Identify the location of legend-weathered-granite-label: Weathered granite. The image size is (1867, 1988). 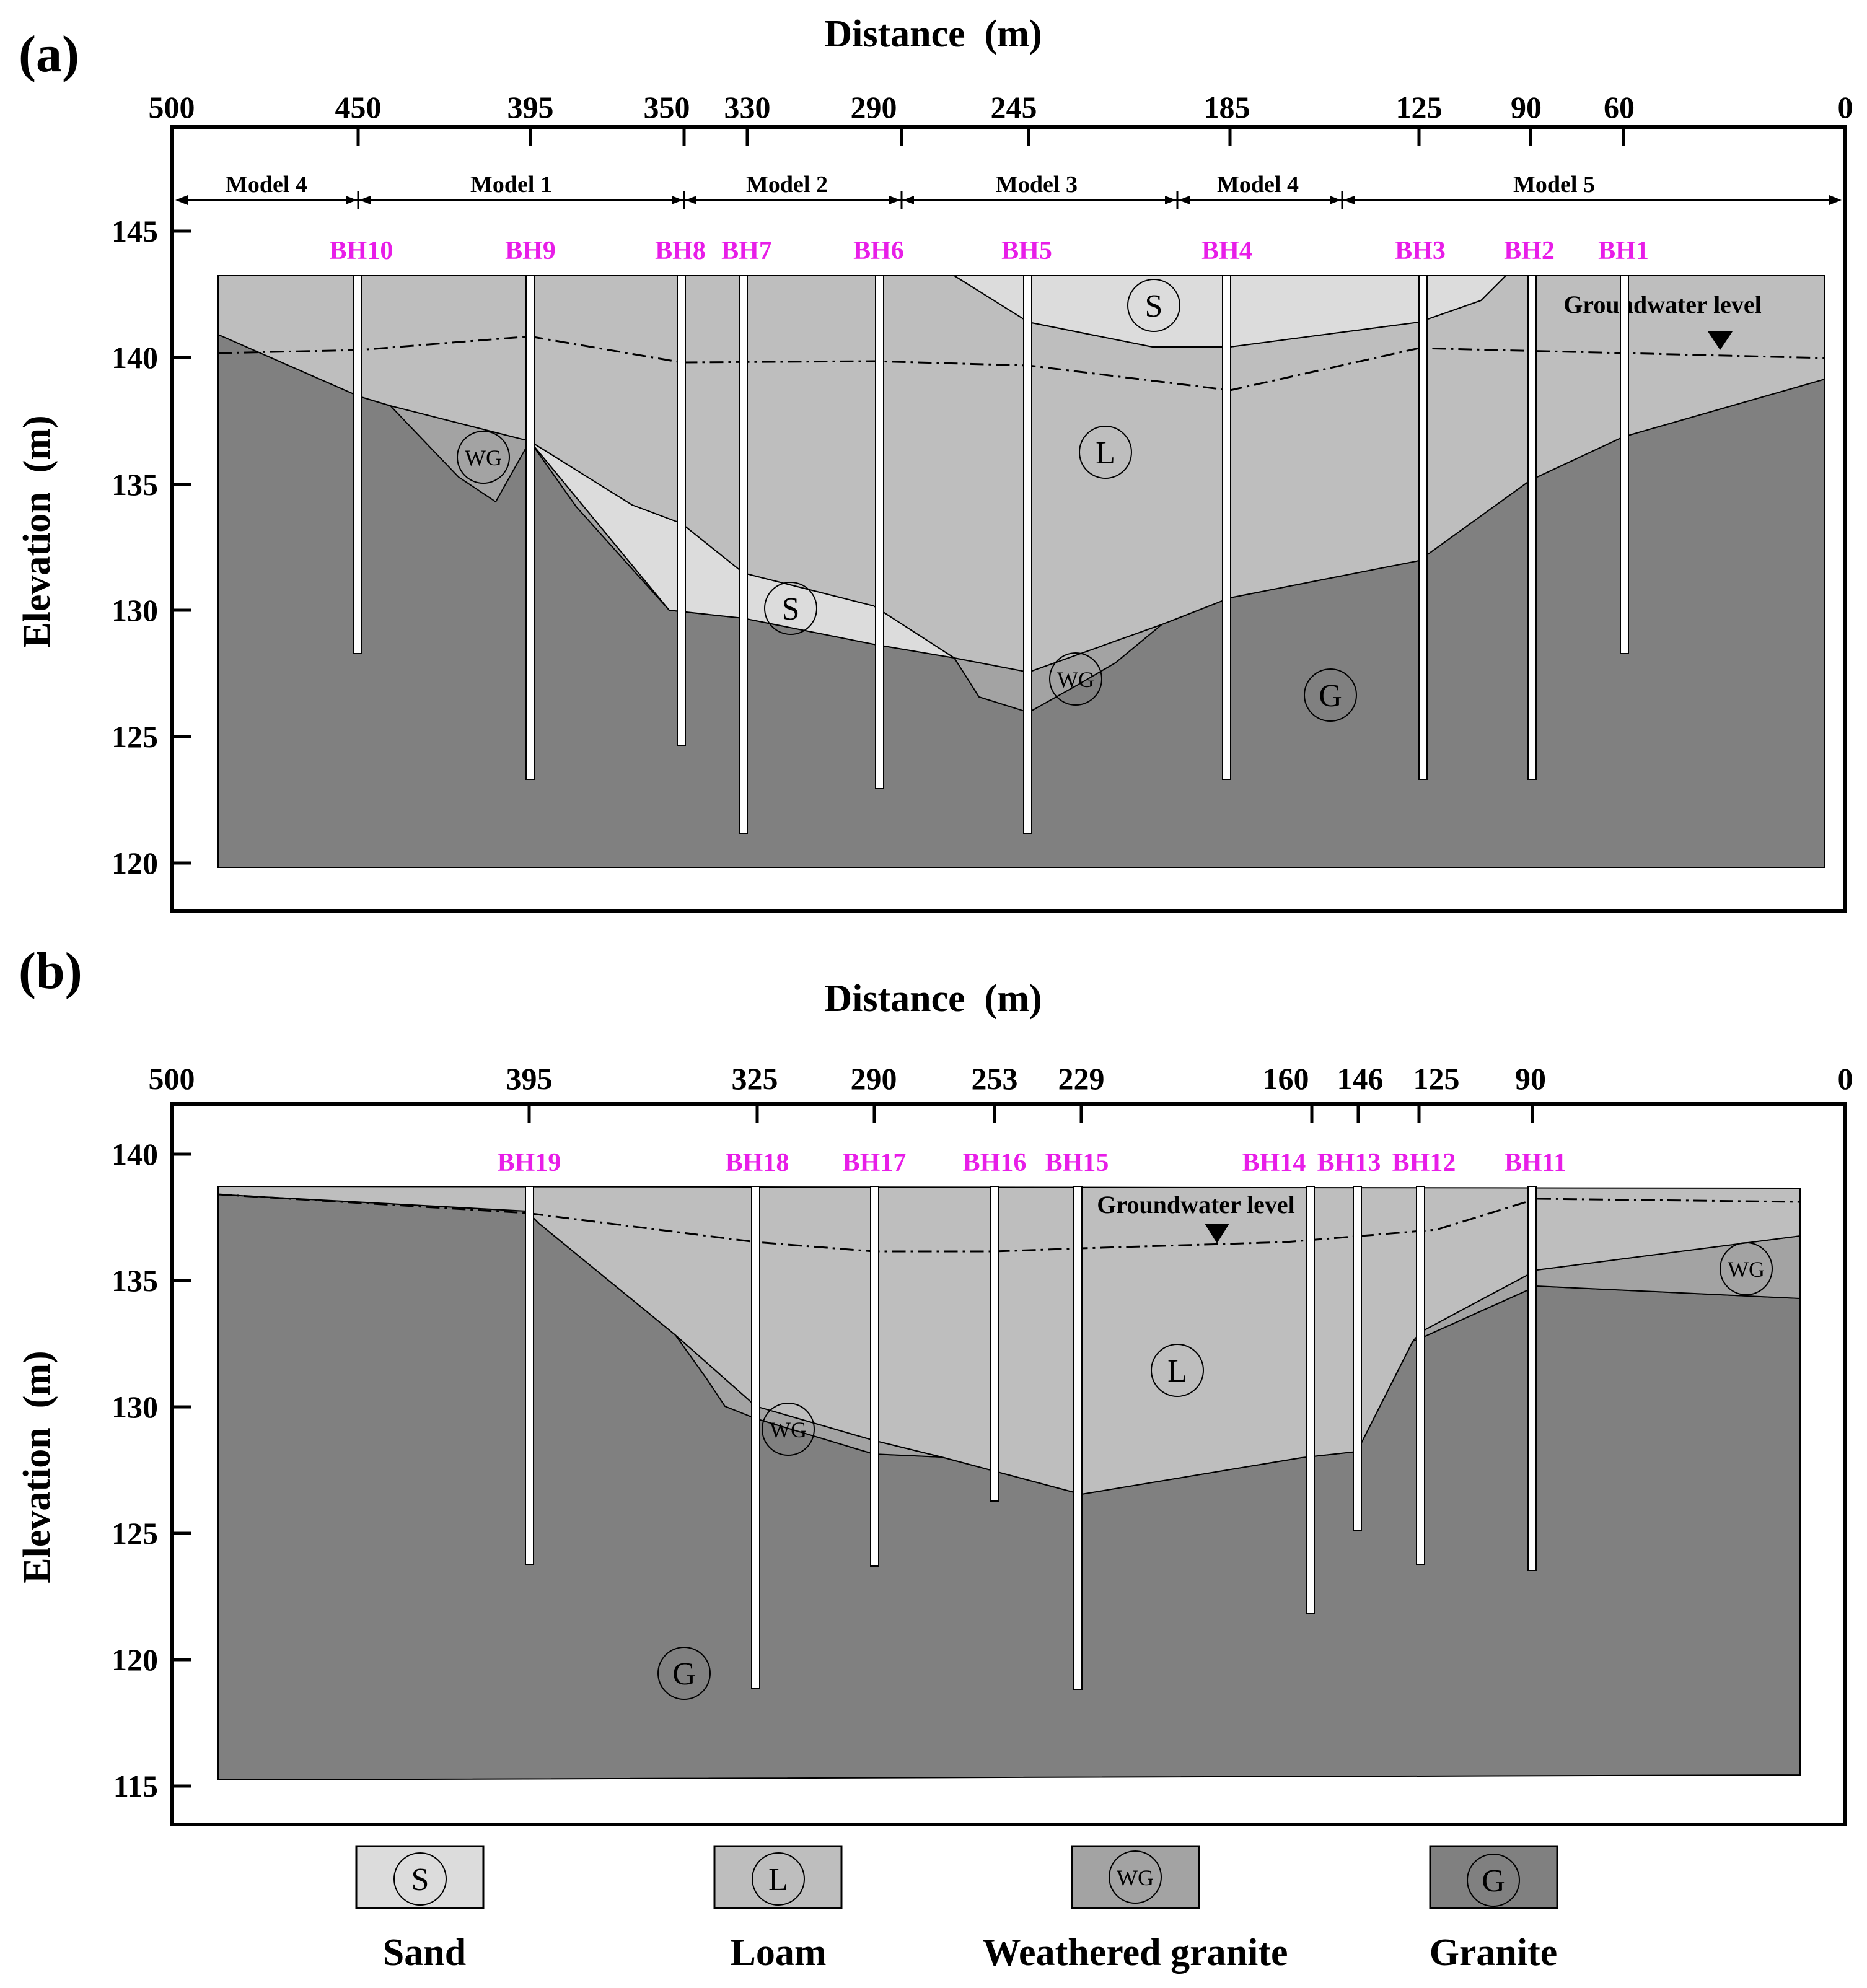
(1135, 1953).